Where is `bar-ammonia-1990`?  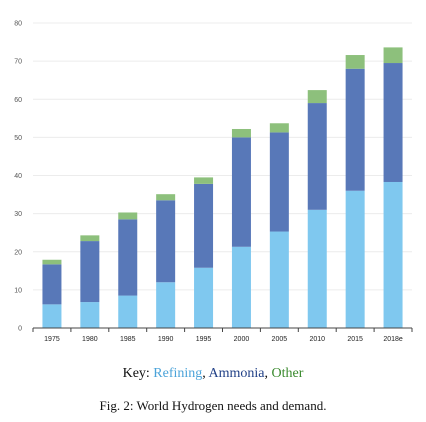
bar-ammonia-1990 is located at coordinates (166, 241).